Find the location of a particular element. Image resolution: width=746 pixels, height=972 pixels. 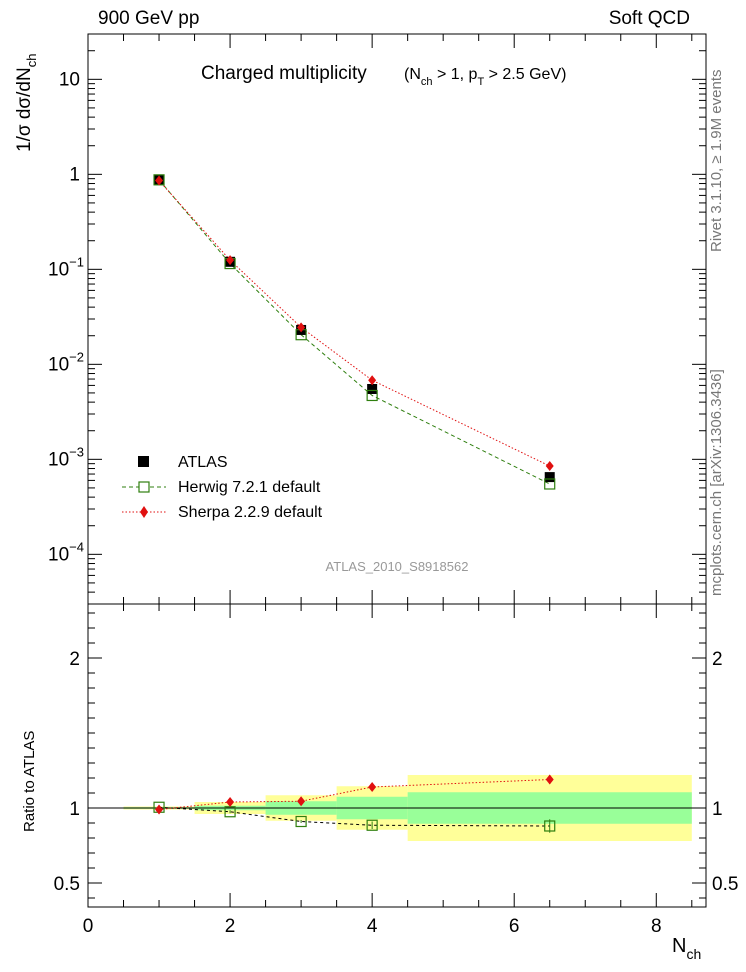

x-tick-label: 0 is located at coordinates (88, 926).